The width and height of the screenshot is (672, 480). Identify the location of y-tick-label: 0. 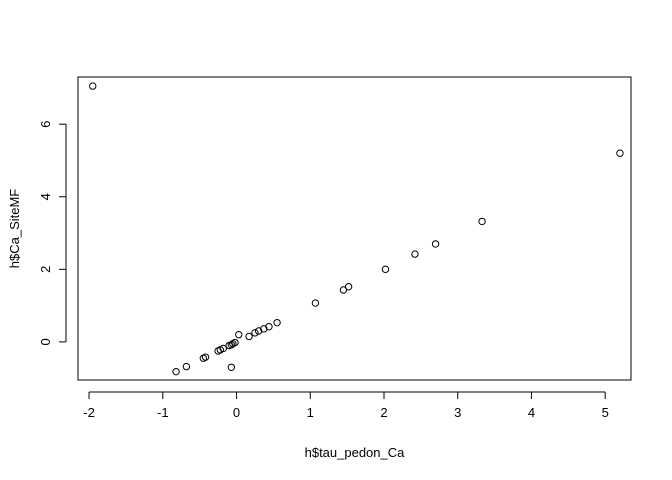
(45, 341).